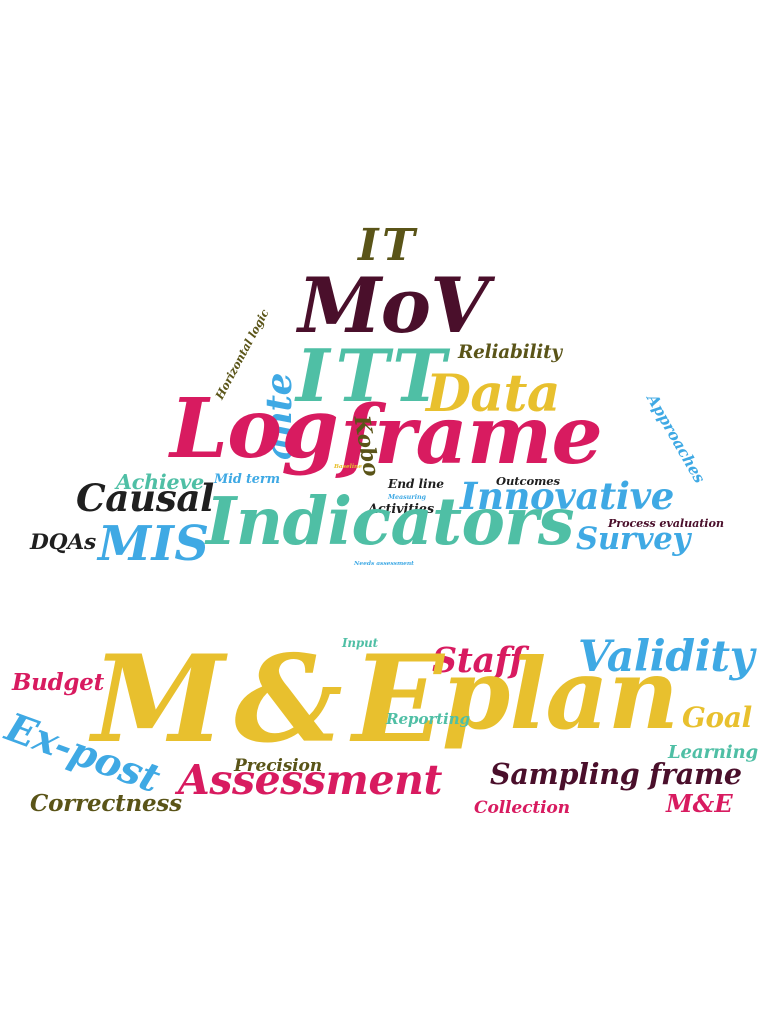  Describe the element at coordinates (63, 542) in the screenshot. I see `word-dqas: DQAs` at that location.